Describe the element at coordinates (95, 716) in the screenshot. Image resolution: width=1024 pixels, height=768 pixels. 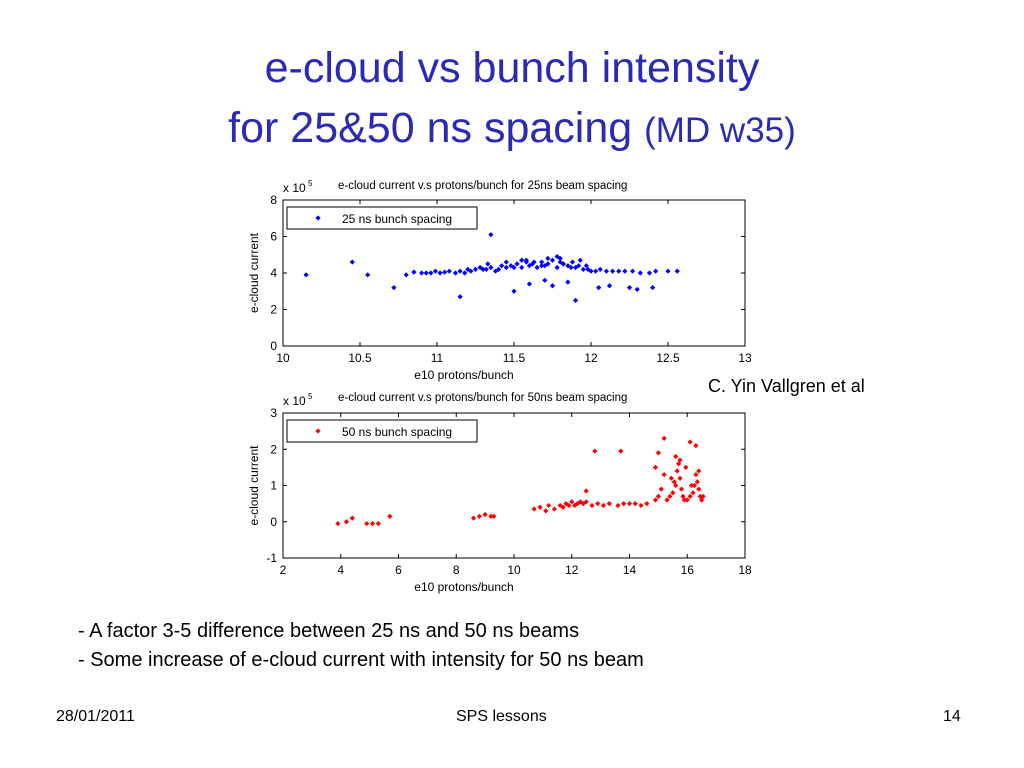
I see `footer-date: 28/01/2011` at that location.